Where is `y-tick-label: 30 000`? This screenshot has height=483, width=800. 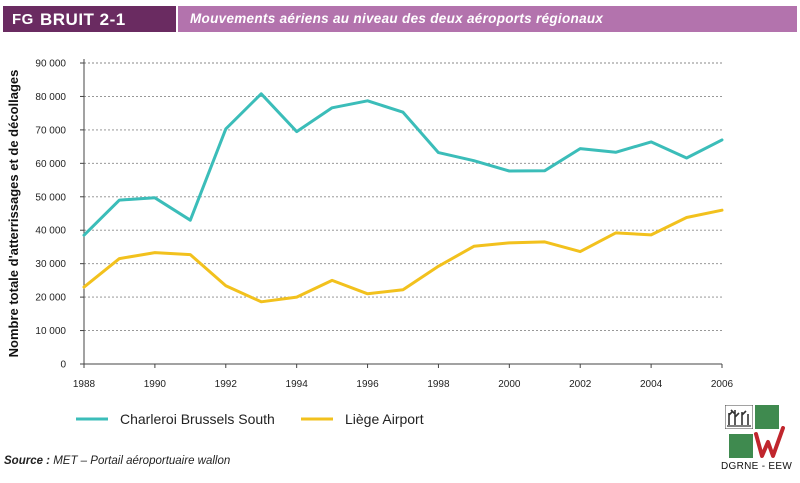
y-tick-label: 30 000 is located at coordinates (50, 264).